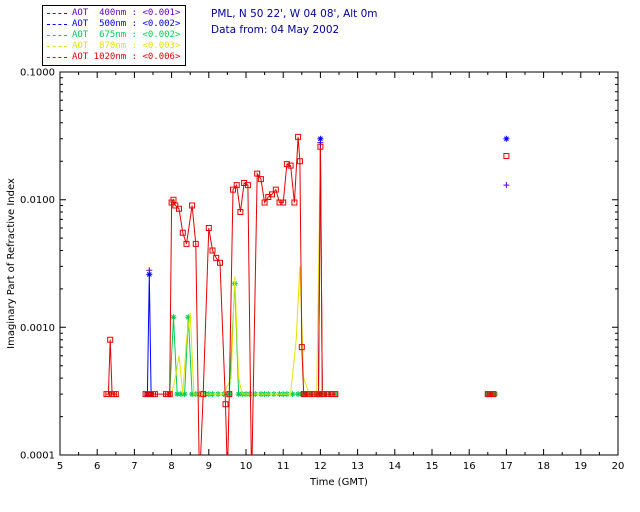 The height and width of the screenshot is (512, 640). I want to click on legend-entry: AOT 1020nm : <0.006>, so click(113, 57).